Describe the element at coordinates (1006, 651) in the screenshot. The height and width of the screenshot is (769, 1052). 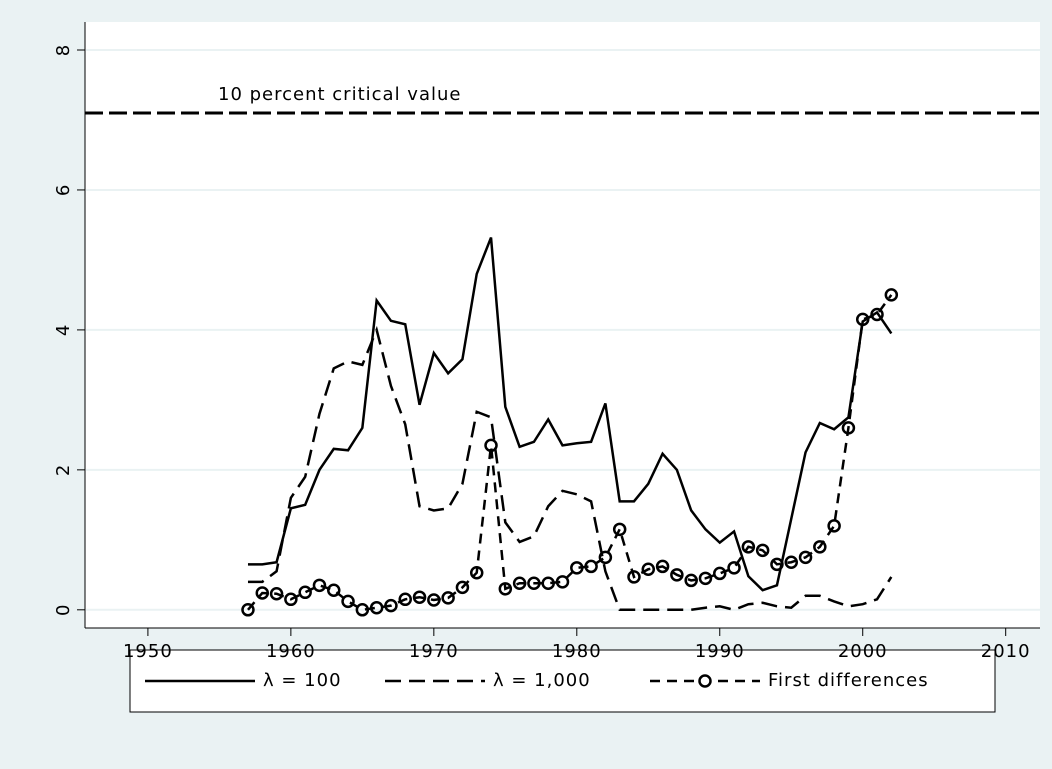
I see `x-tick-label: 2010` at that location.